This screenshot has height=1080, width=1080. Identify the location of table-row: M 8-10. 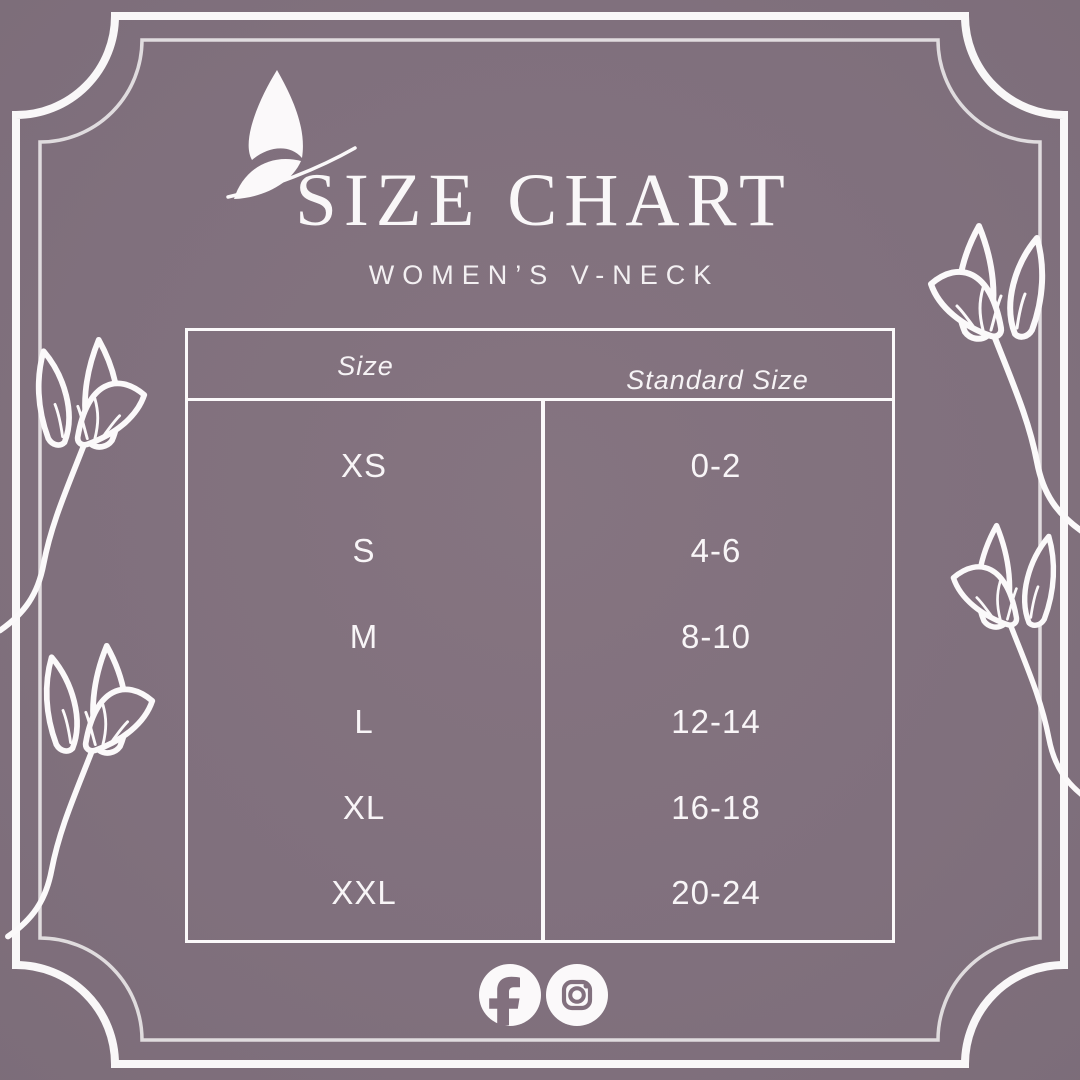
(540, 637).